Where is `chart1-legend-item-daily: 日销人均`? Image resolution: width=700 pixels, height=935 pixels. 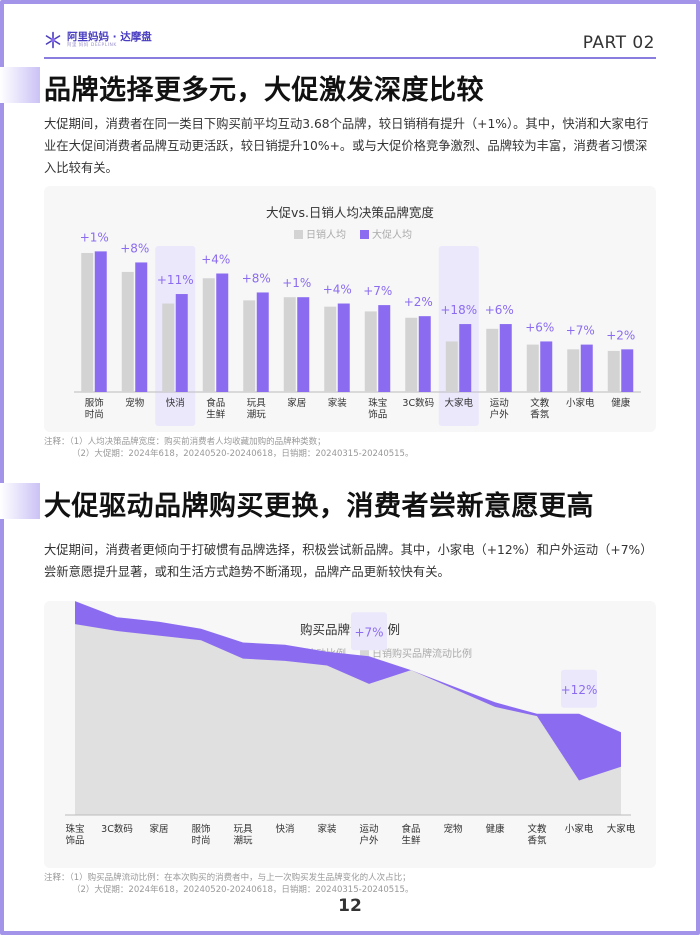 chart1-legend-item-daily: 日销人均 is located at coordinates (320, 233).